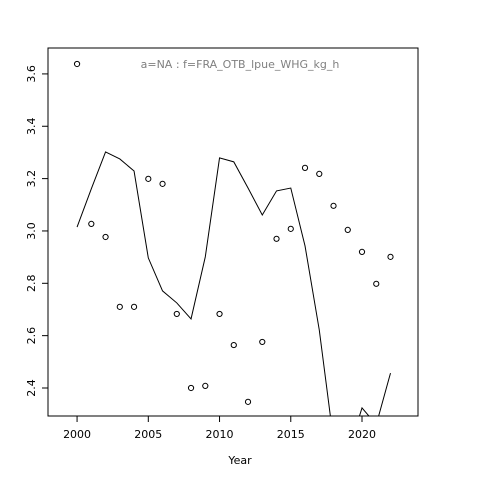 This screenshot has width=480, height=480. I want to click on chart-title: a=NA : f=FRA_OTB_lpue_WHG_kg_h, so click(240, 64).